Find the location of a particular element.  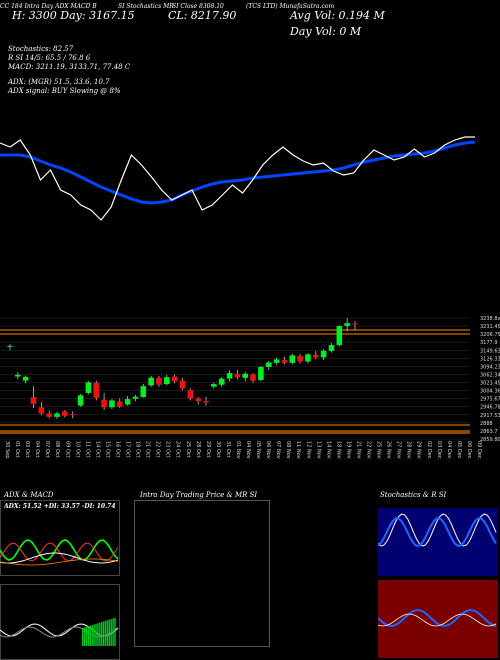

x-tick-label: 21 Oct is located at coordinates (148, 449).